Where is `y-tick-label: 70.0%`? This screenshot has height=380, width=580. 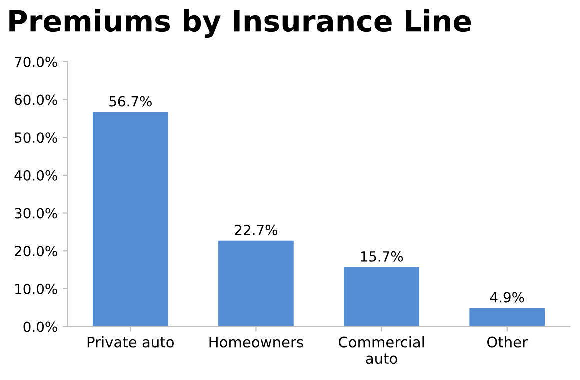 y-tick-label: 70.0% is located at coordinates (36, 62).